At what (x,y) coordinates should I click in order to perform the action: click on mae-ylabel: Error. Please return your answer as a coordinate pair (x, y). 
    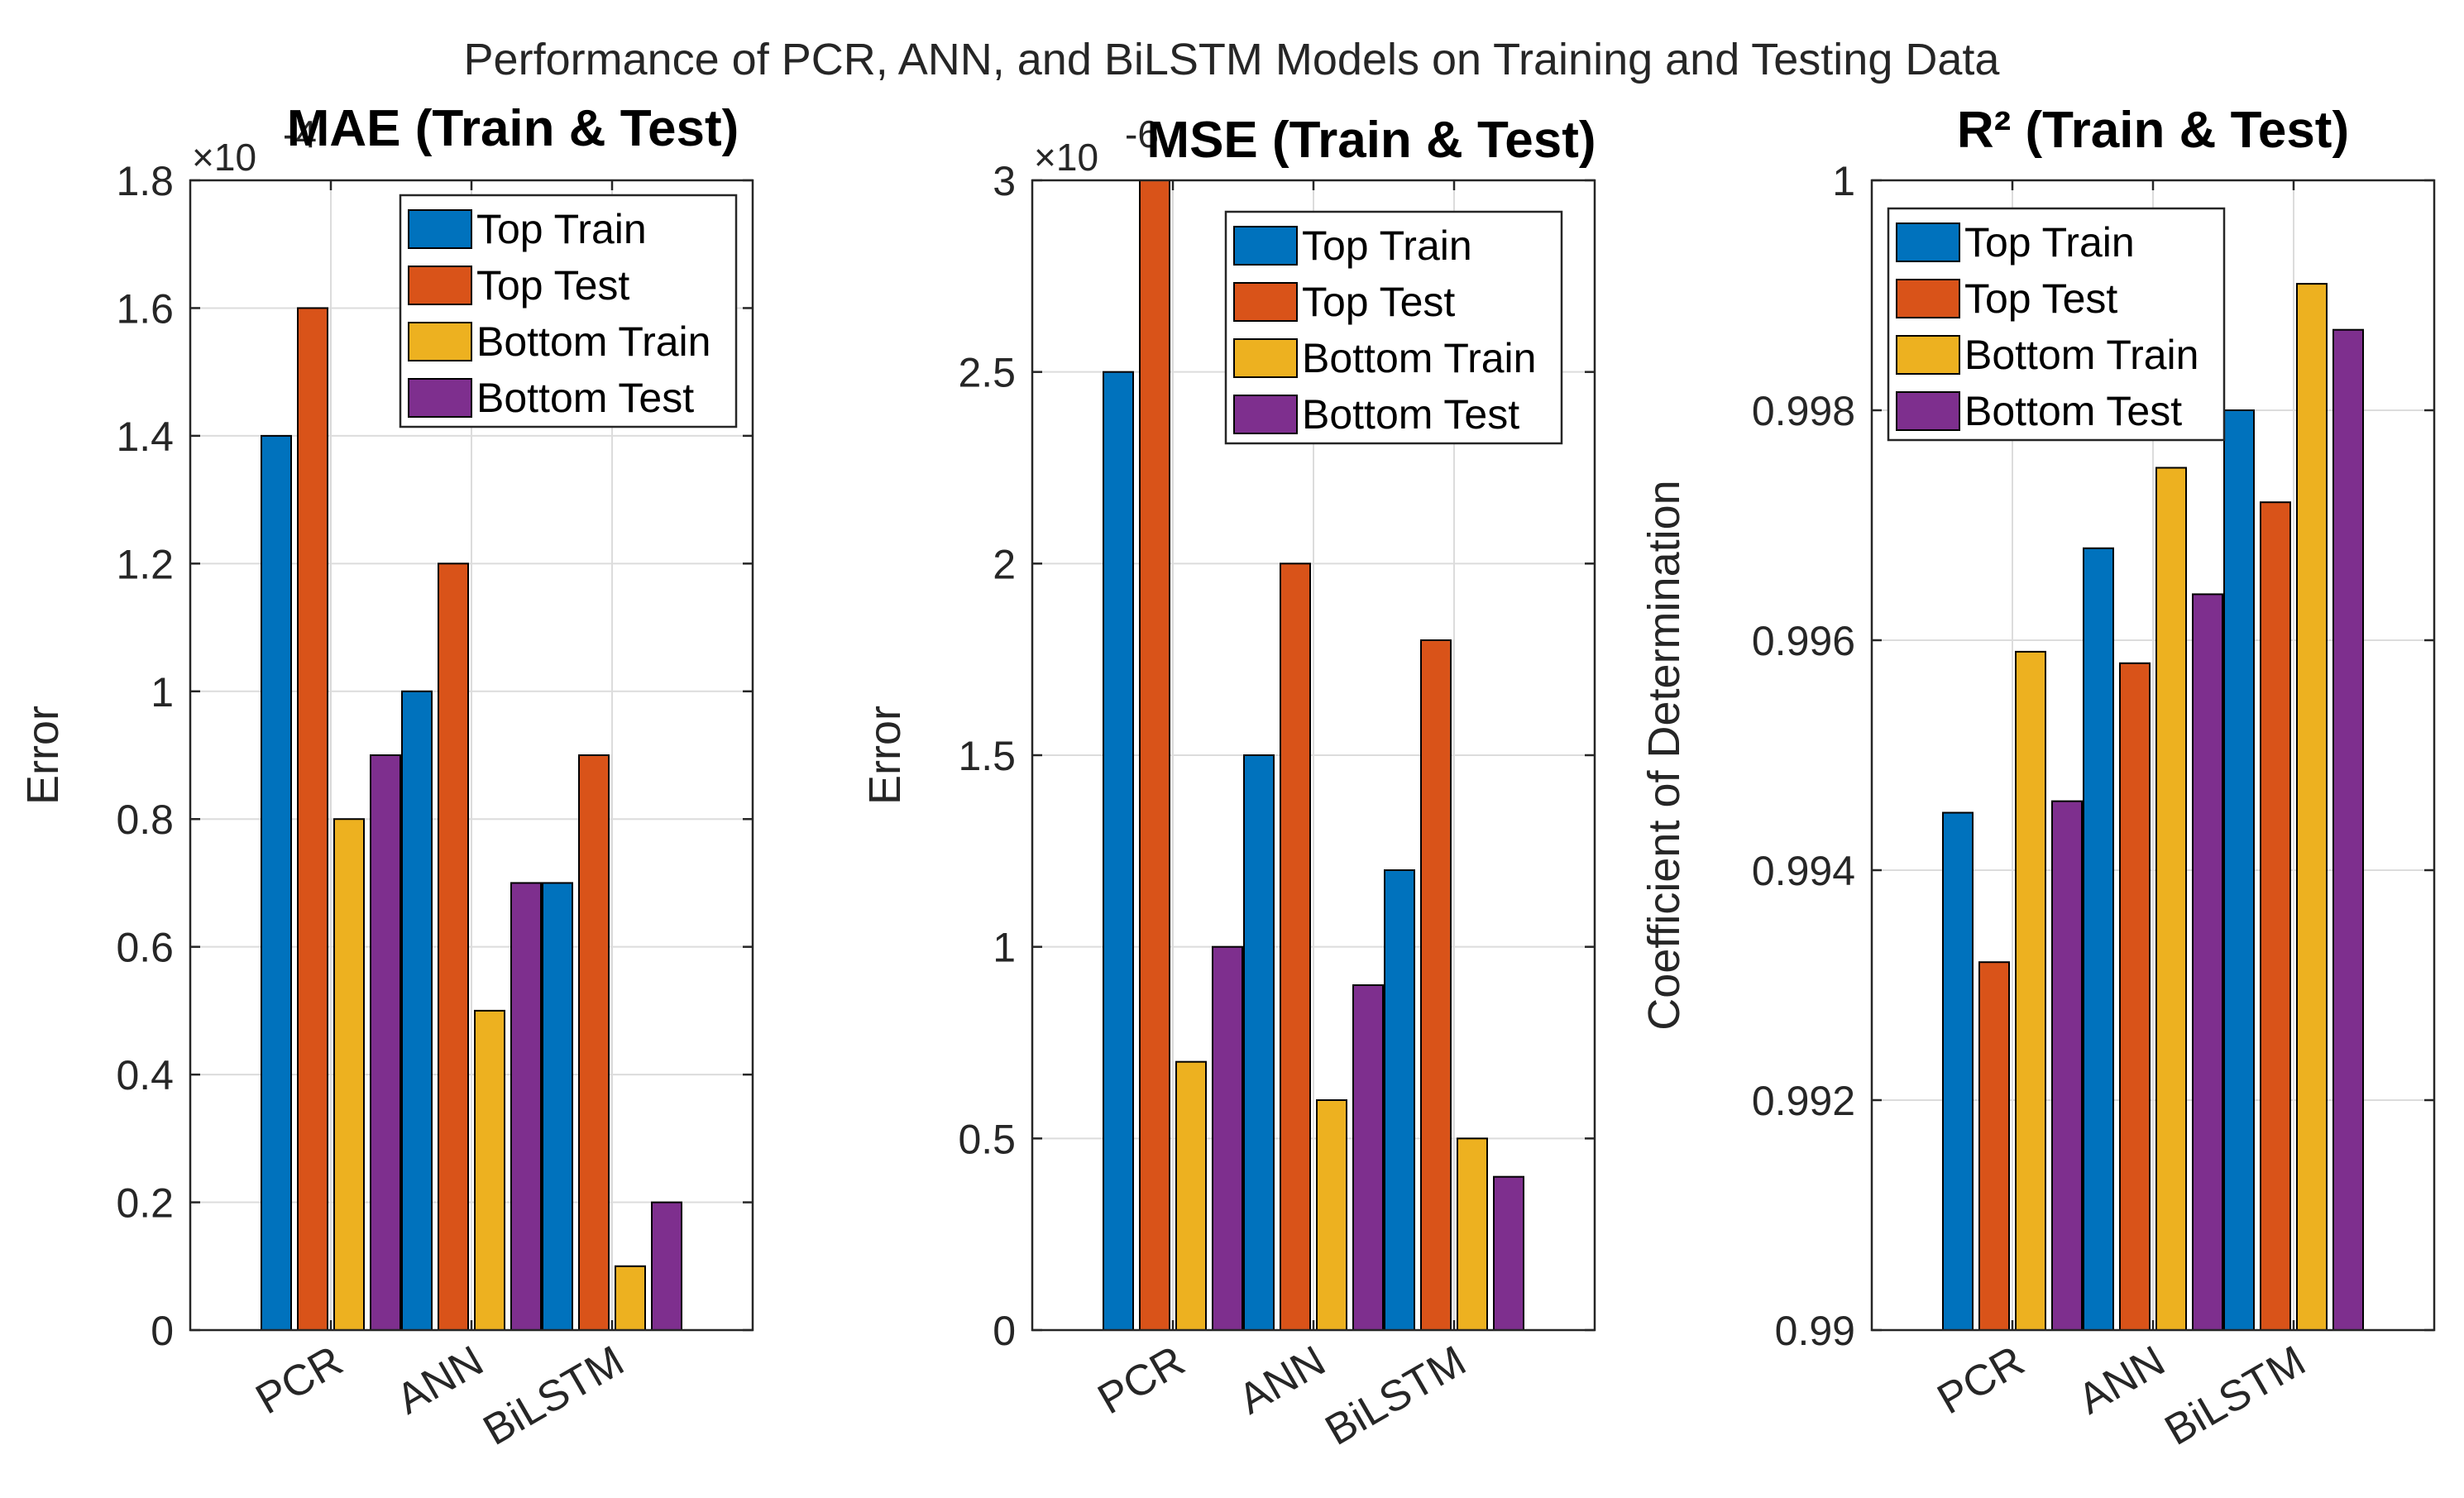
    Looking at the image, I should click on (43, 756).